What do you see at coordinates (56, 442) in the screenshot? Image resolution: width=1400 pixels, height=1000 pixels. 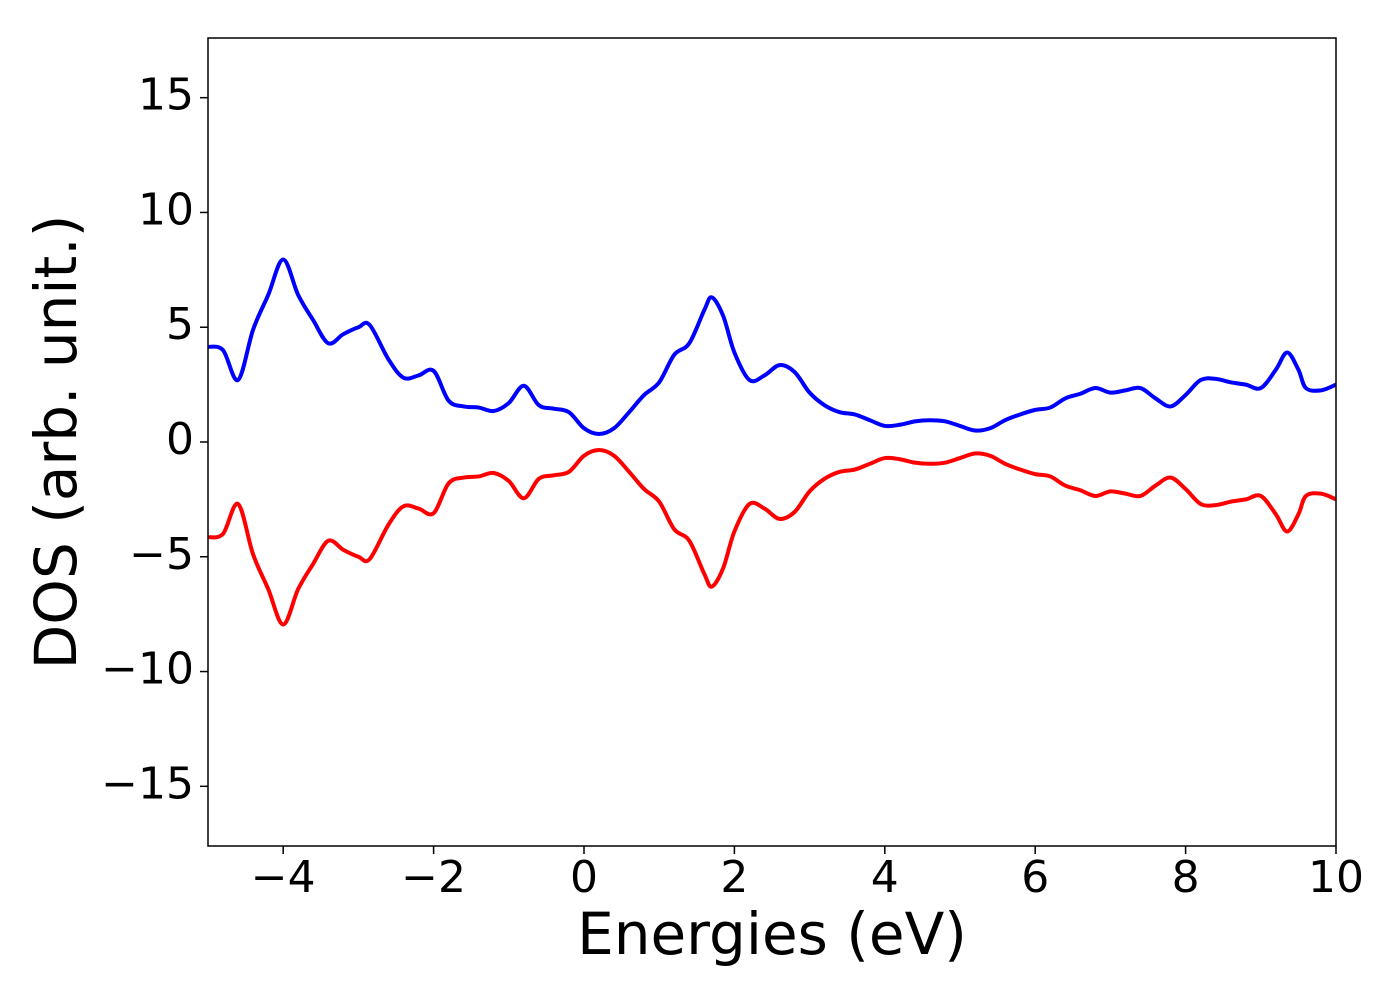 I see `y-axis-label: DOS (arb. unit.)` at bounding box center [56, 442].